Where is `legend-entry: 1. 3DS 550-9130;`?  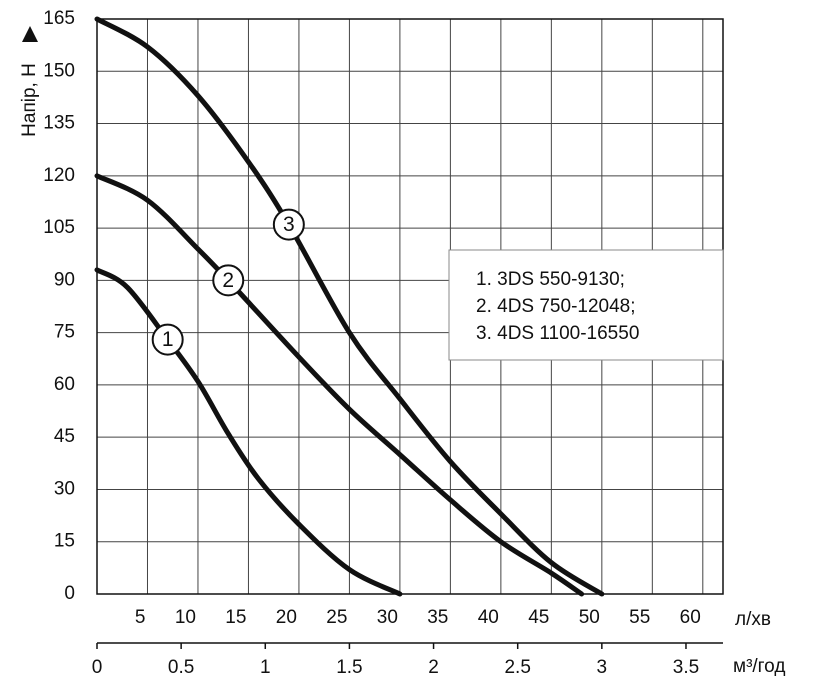 legend-entry: 1. 3DS 550-9130; is located at coordinates (550, 279).